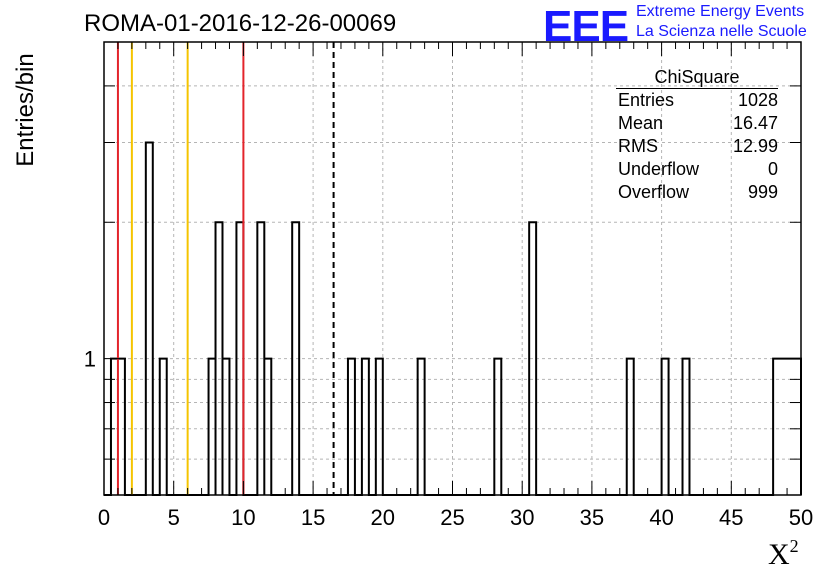  I want to click on stats-row-mean: Mean 16.47, so click(698, 123).